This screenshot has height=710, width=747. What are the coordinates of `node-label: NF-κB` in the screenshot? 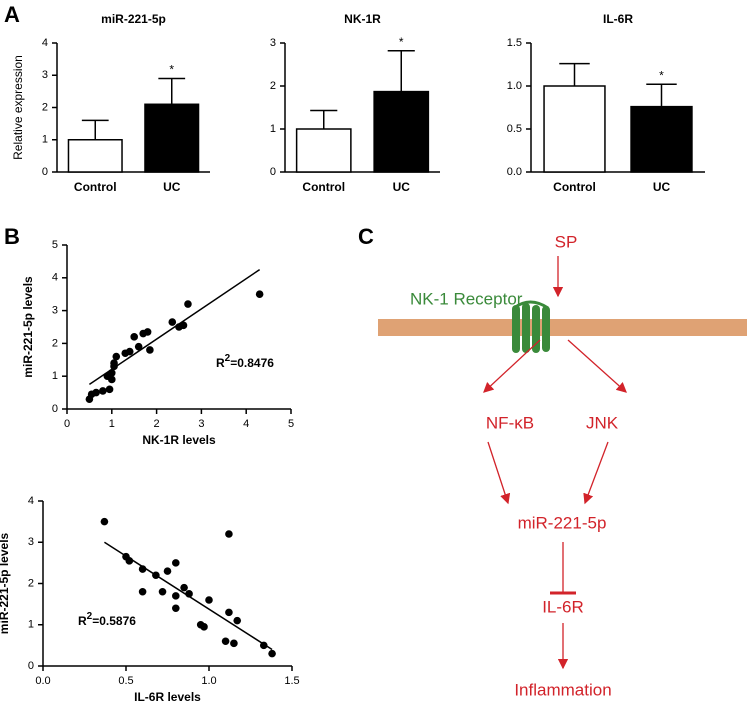 It's located at (510, 422).